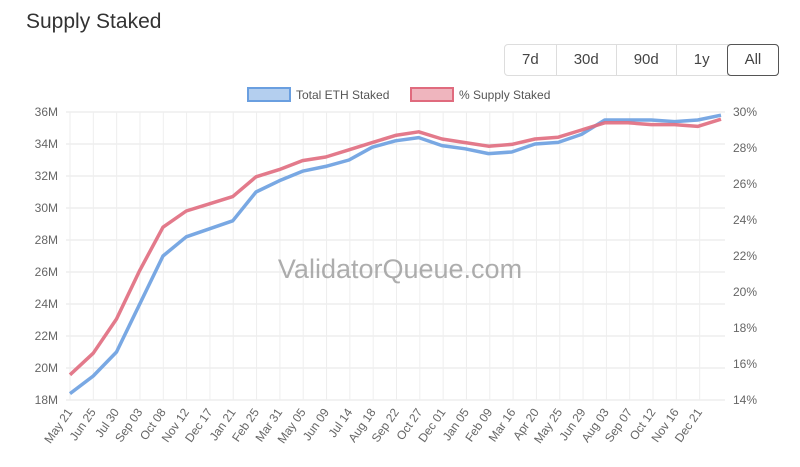 This screenshot has height=467, width=800. Describe the element at coordinates (94, 21) in the screenshot. I see `chart-title: Supply Staked` at that location.